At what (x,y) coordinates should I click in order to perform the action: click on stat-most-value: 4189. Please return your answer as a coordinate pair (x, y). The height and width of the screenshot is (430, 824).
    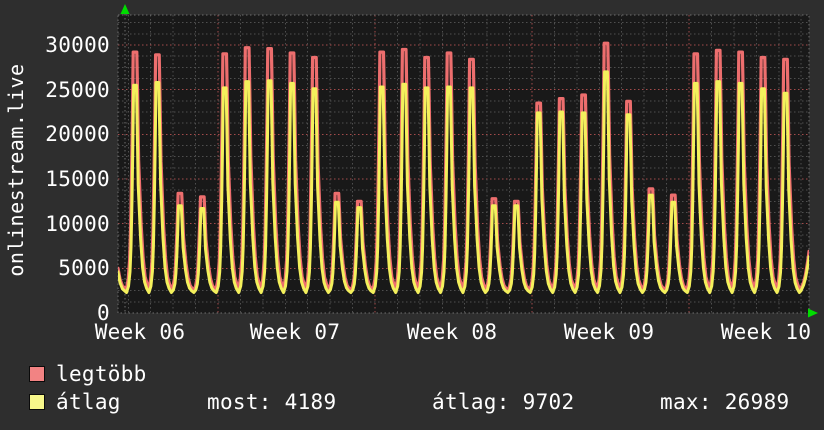
    Looking at the image, I should click on (310, 402).